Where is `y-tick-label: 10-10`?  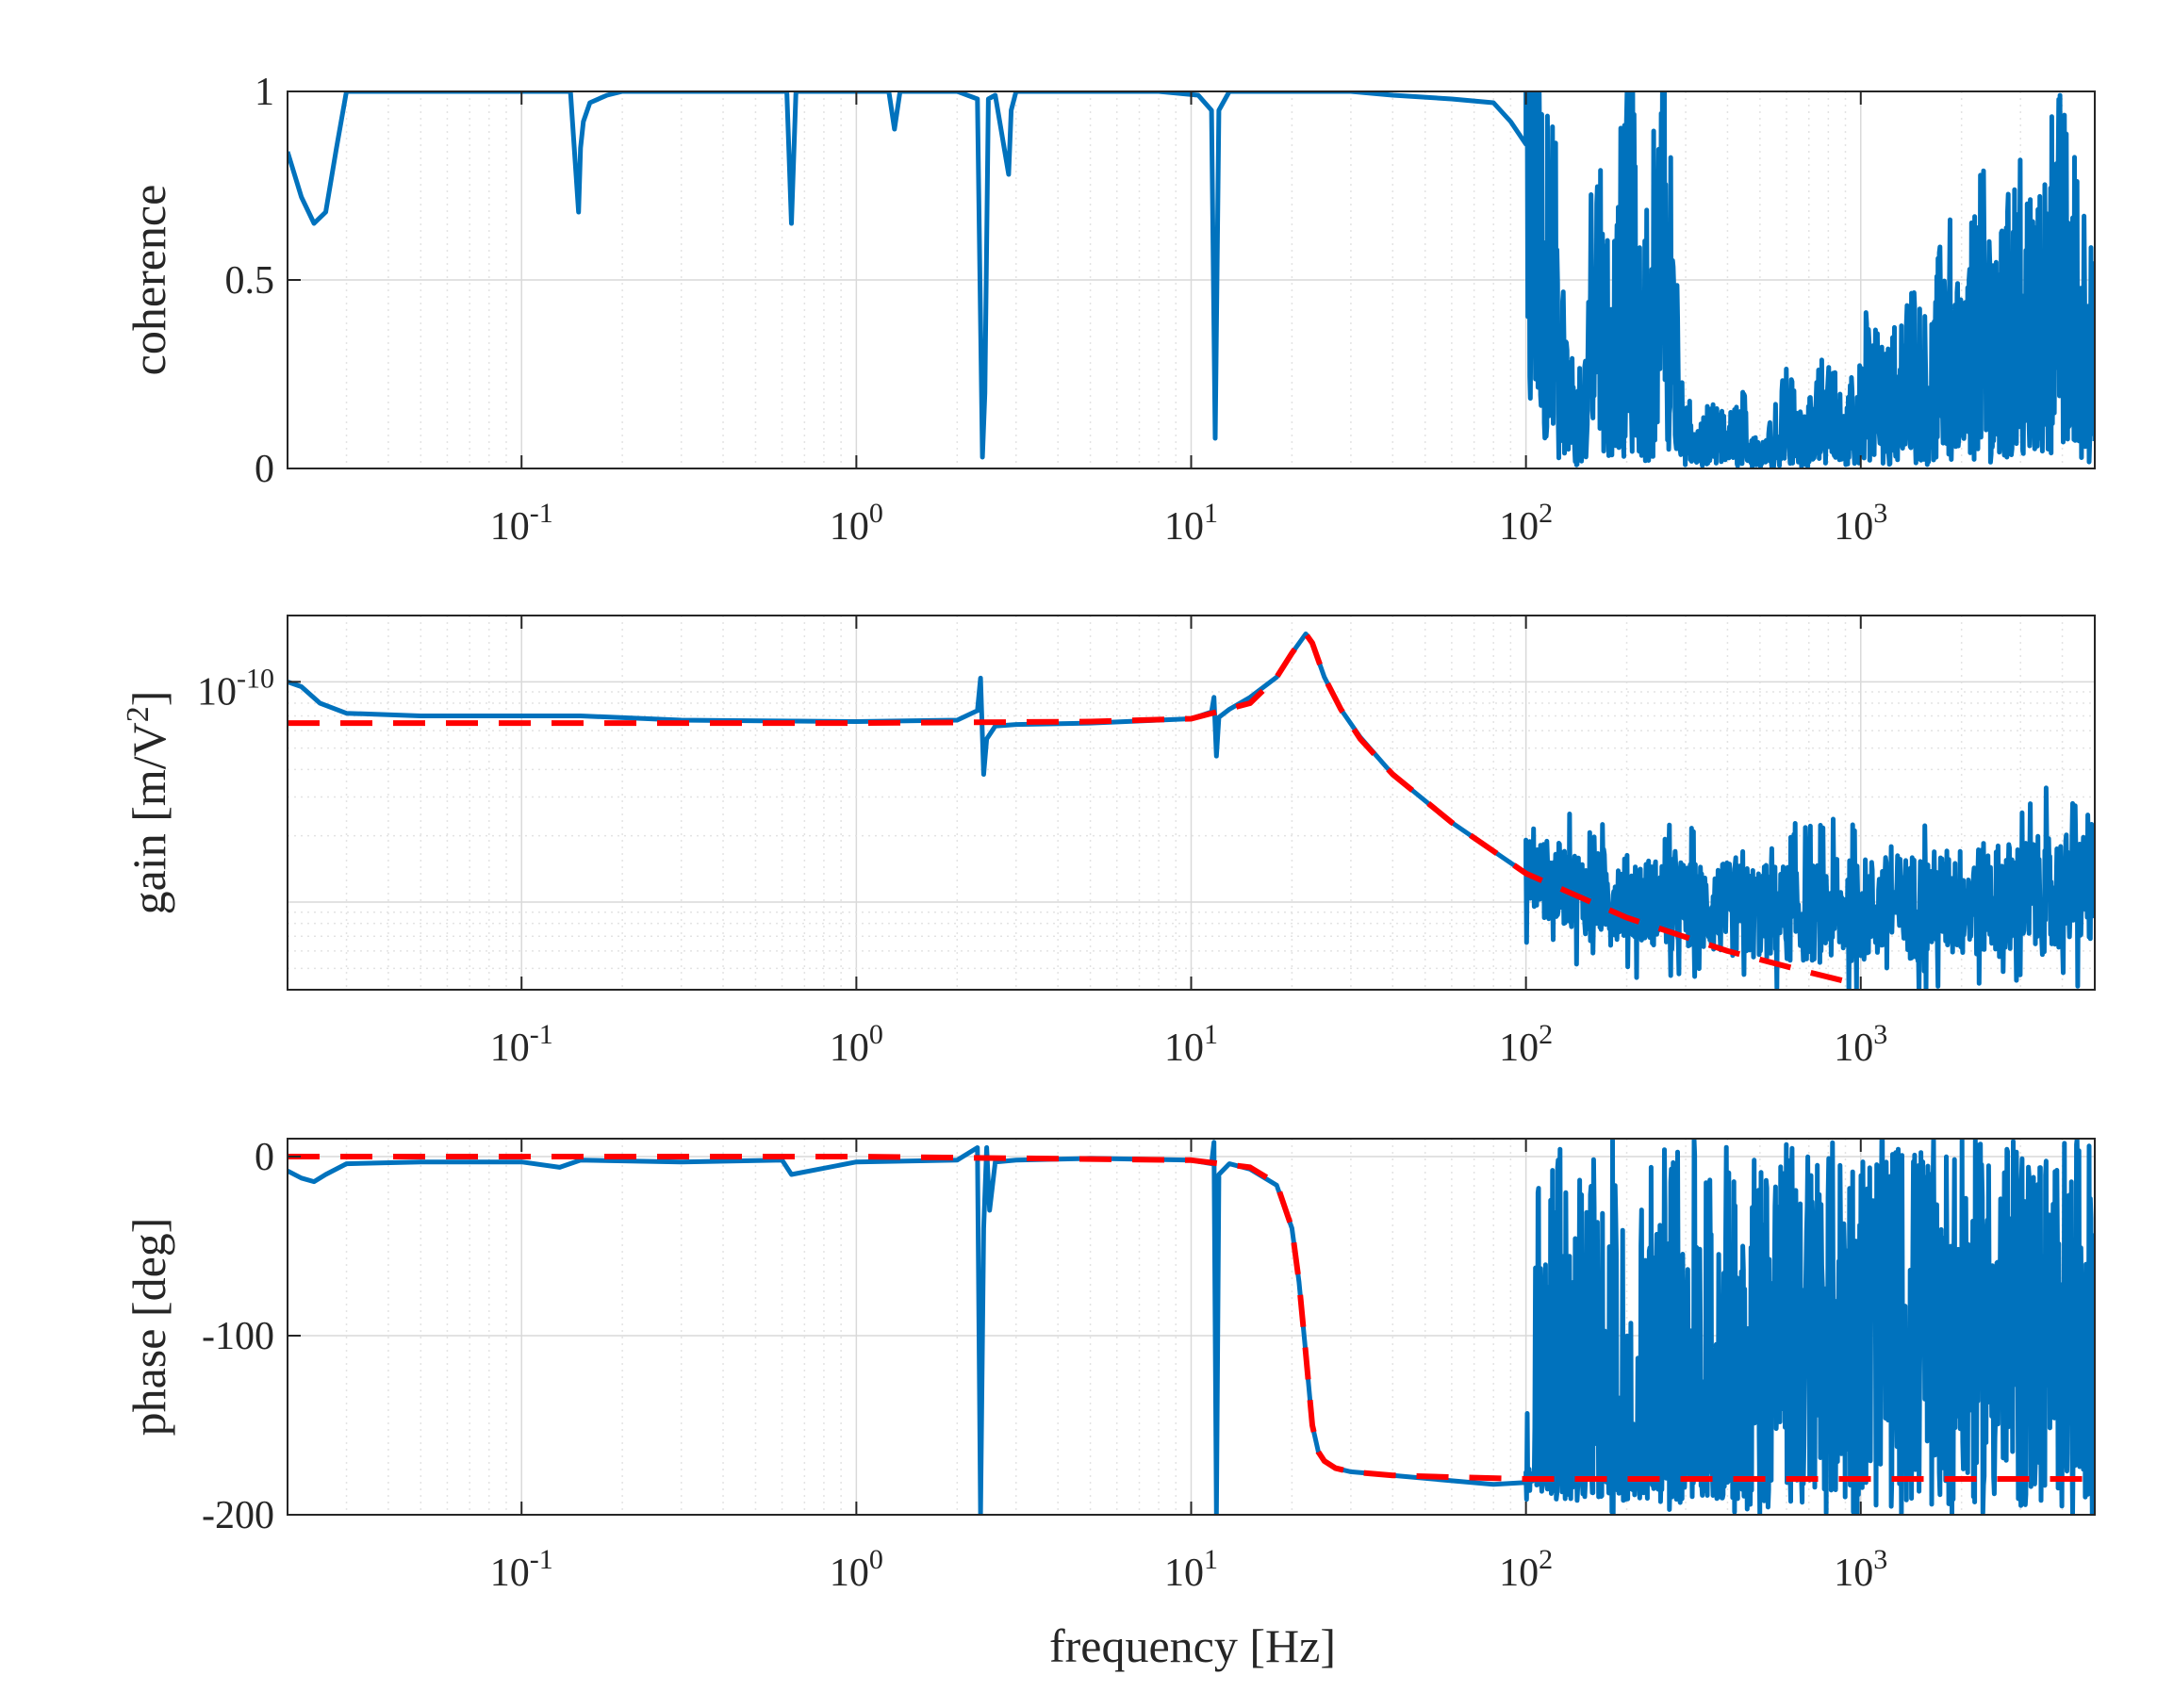
y-tick-label: 10-10 is located at coordinates (235, 689).